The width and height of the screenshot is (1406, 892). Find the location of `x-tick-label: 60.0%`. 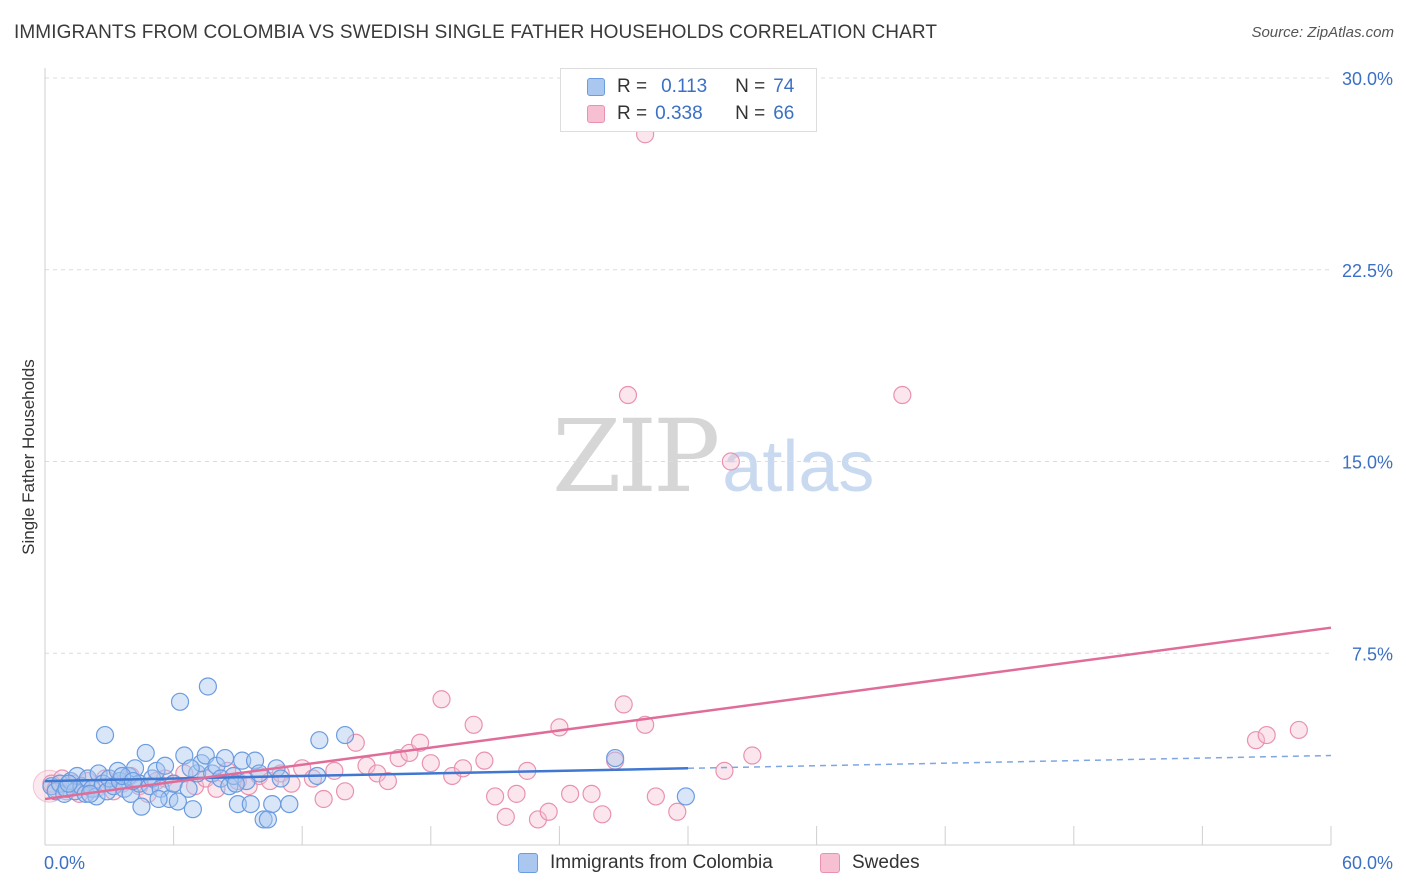

x-tick-label: 60.0% is located at coordinates (1367, 863).